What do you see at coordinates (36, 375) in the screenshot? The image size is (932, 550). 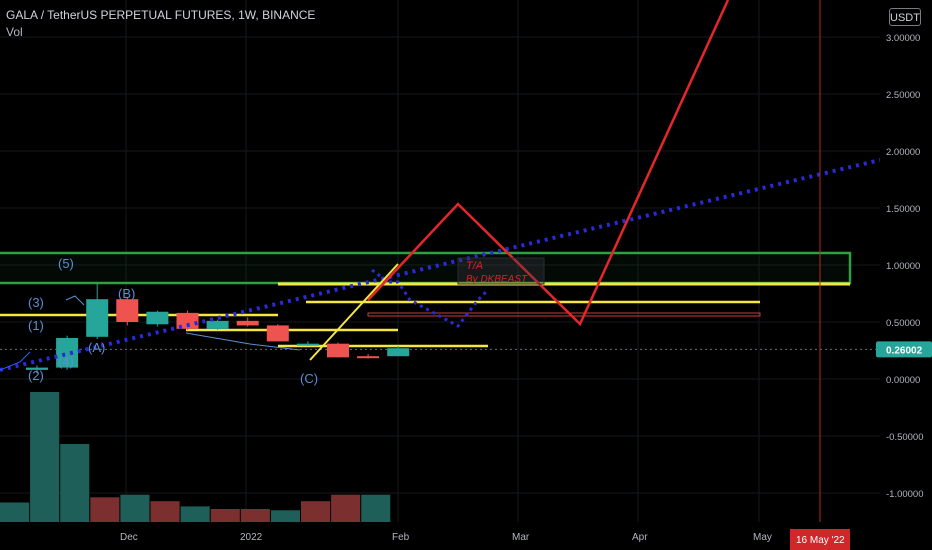 I see `wave-label: (2)` at bounding box center [36, 375].